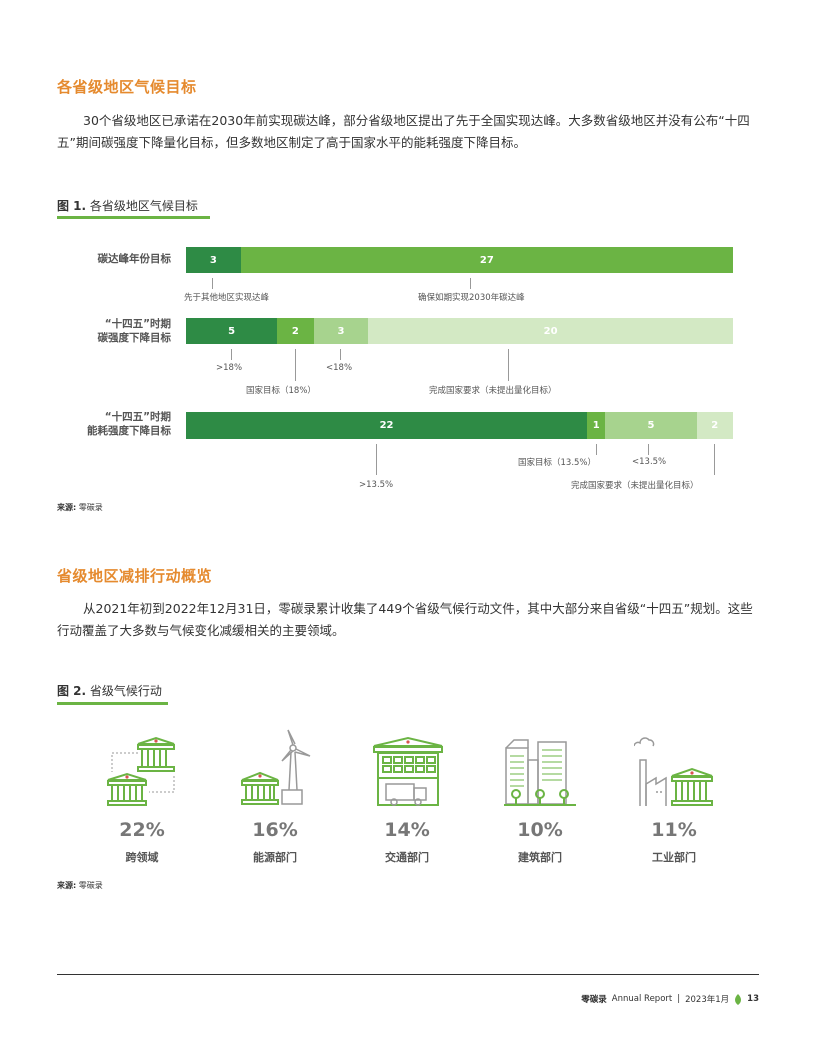 The image size is (816, 1056). I want to click on annotation: 国家目标（18%）, so click(281, 391).